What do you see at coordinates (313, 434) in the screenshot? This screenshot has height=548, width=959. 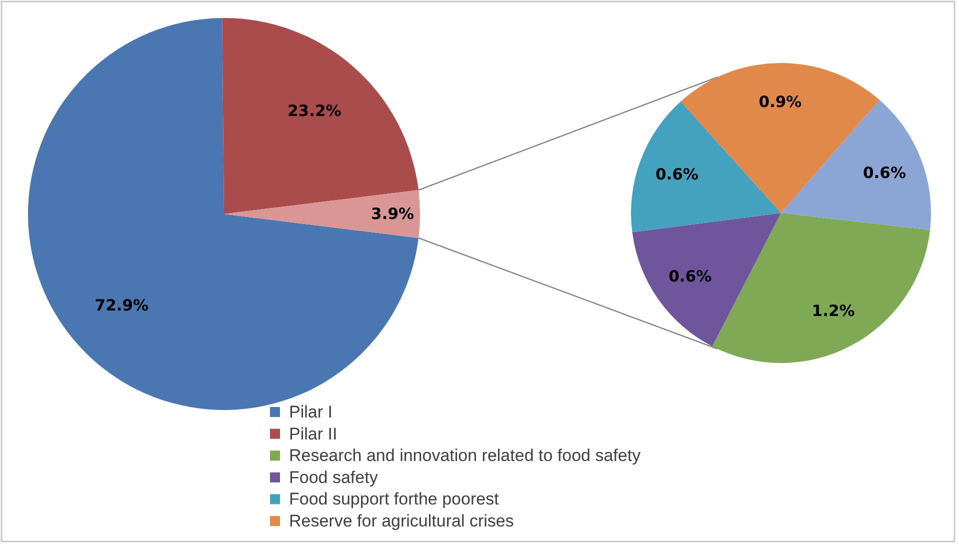 I see `legend-label: Pilar II` at bounding box center [313, 434].